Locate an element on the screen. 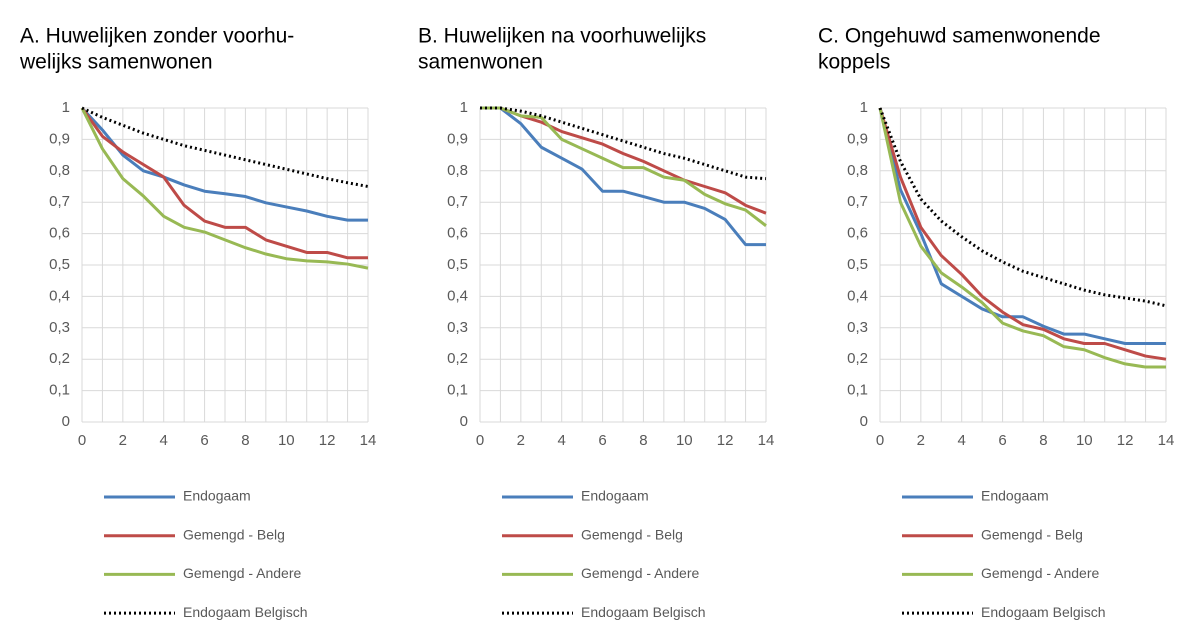 This screenshot has width=1195, height=622. chart-title: welijks samenwonen is located at coordinates (116, 62).